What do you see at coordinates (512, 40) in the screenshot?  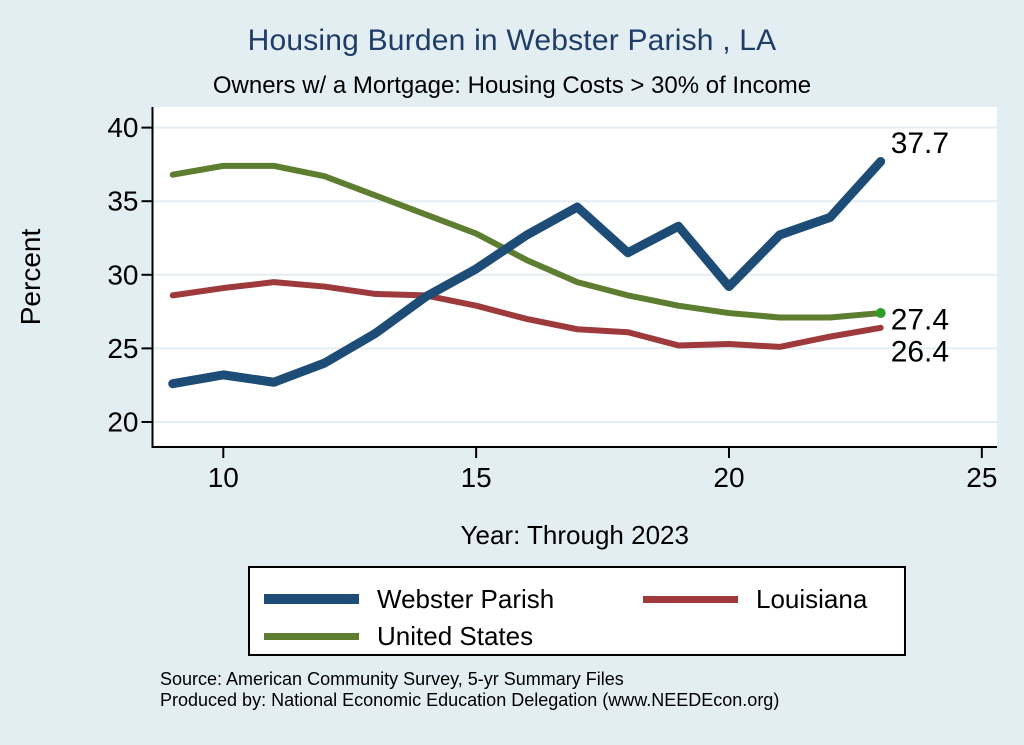 I see `chart-title: Housing Burden in Webster Parish , LA` at bounding box center [512, 40].